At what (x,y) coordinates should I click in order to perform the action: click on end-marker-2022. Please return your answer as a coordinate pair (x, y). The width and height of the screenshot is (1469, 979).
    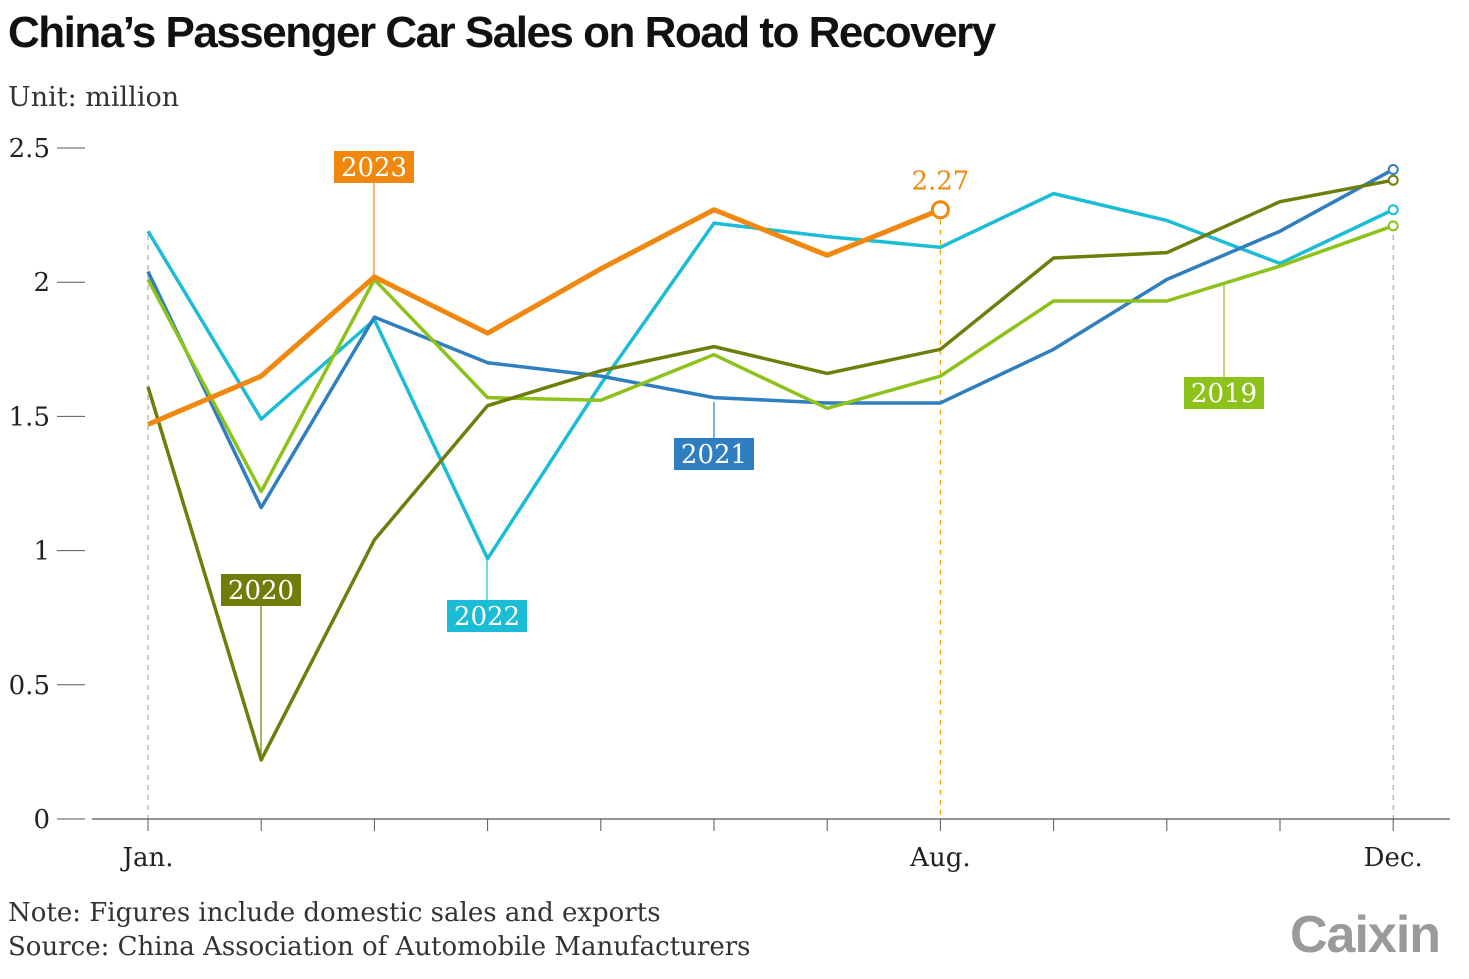
    Looking at the image, I should click on (1393, 210).